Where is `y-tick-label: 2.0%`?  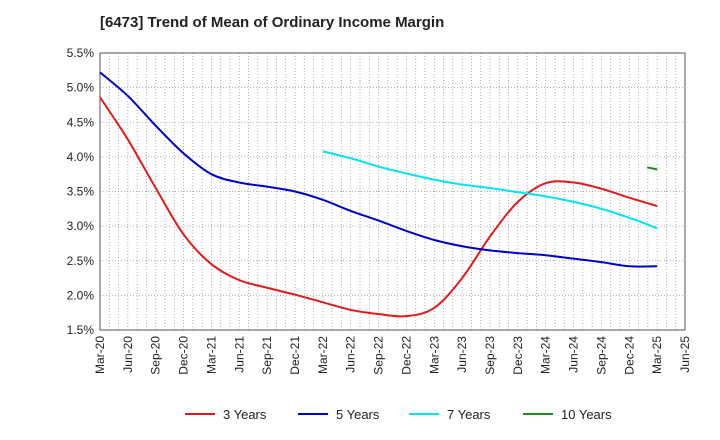
y-tick-label: 2.0% is located at coordinates (81, 295).